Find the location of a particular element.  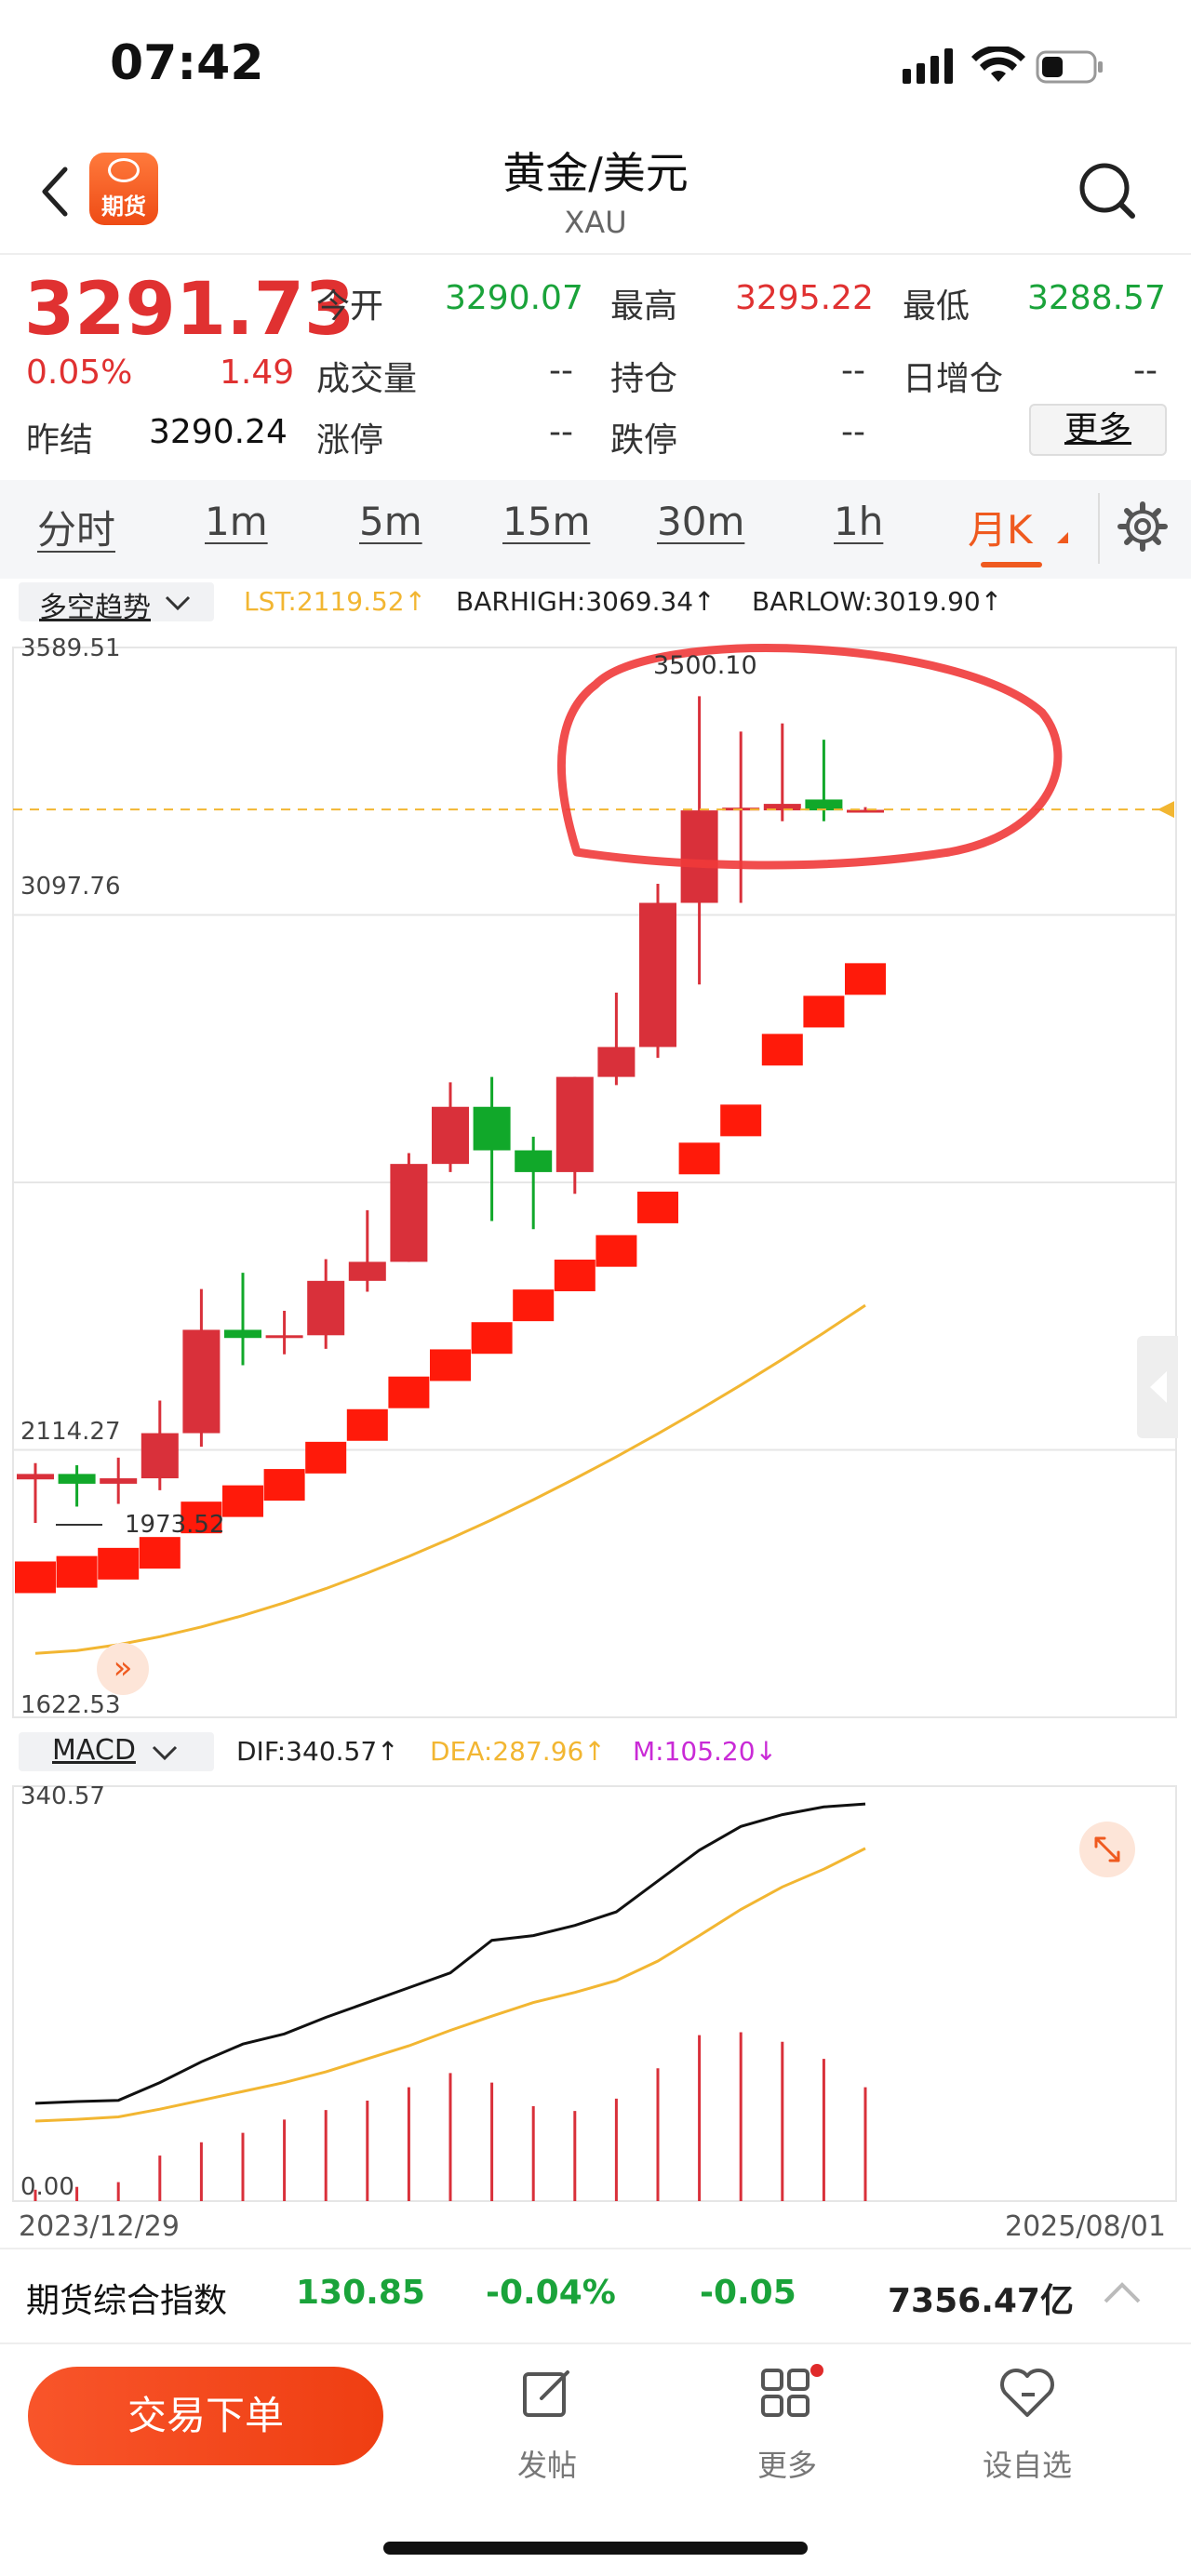

prev-close-value: 3290.24 is located at coordinates (218, 432).